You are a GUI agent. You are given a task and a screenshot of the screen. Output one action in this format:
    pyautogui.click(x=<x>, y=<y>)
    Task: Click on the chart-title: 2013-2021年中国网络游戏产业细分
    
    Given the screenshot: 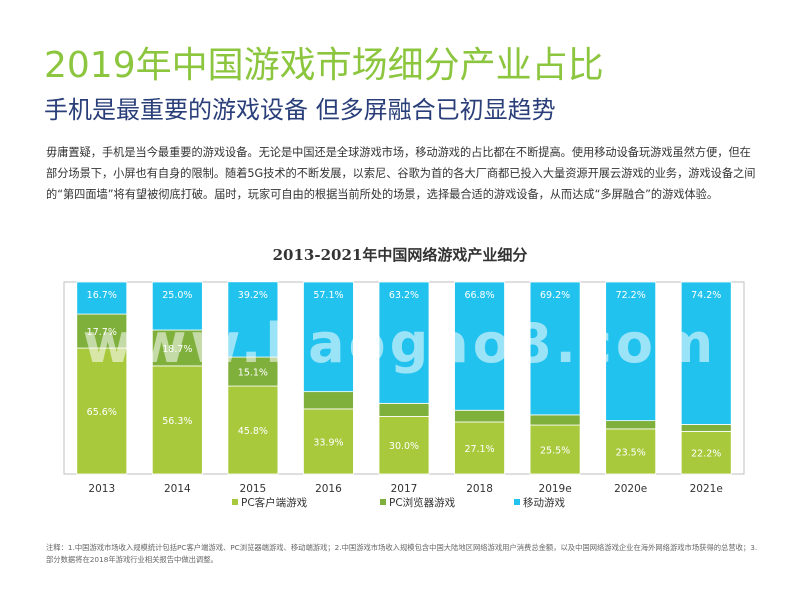 What is the action you would take?
    pyautogui.click(x=400, y=255)
    